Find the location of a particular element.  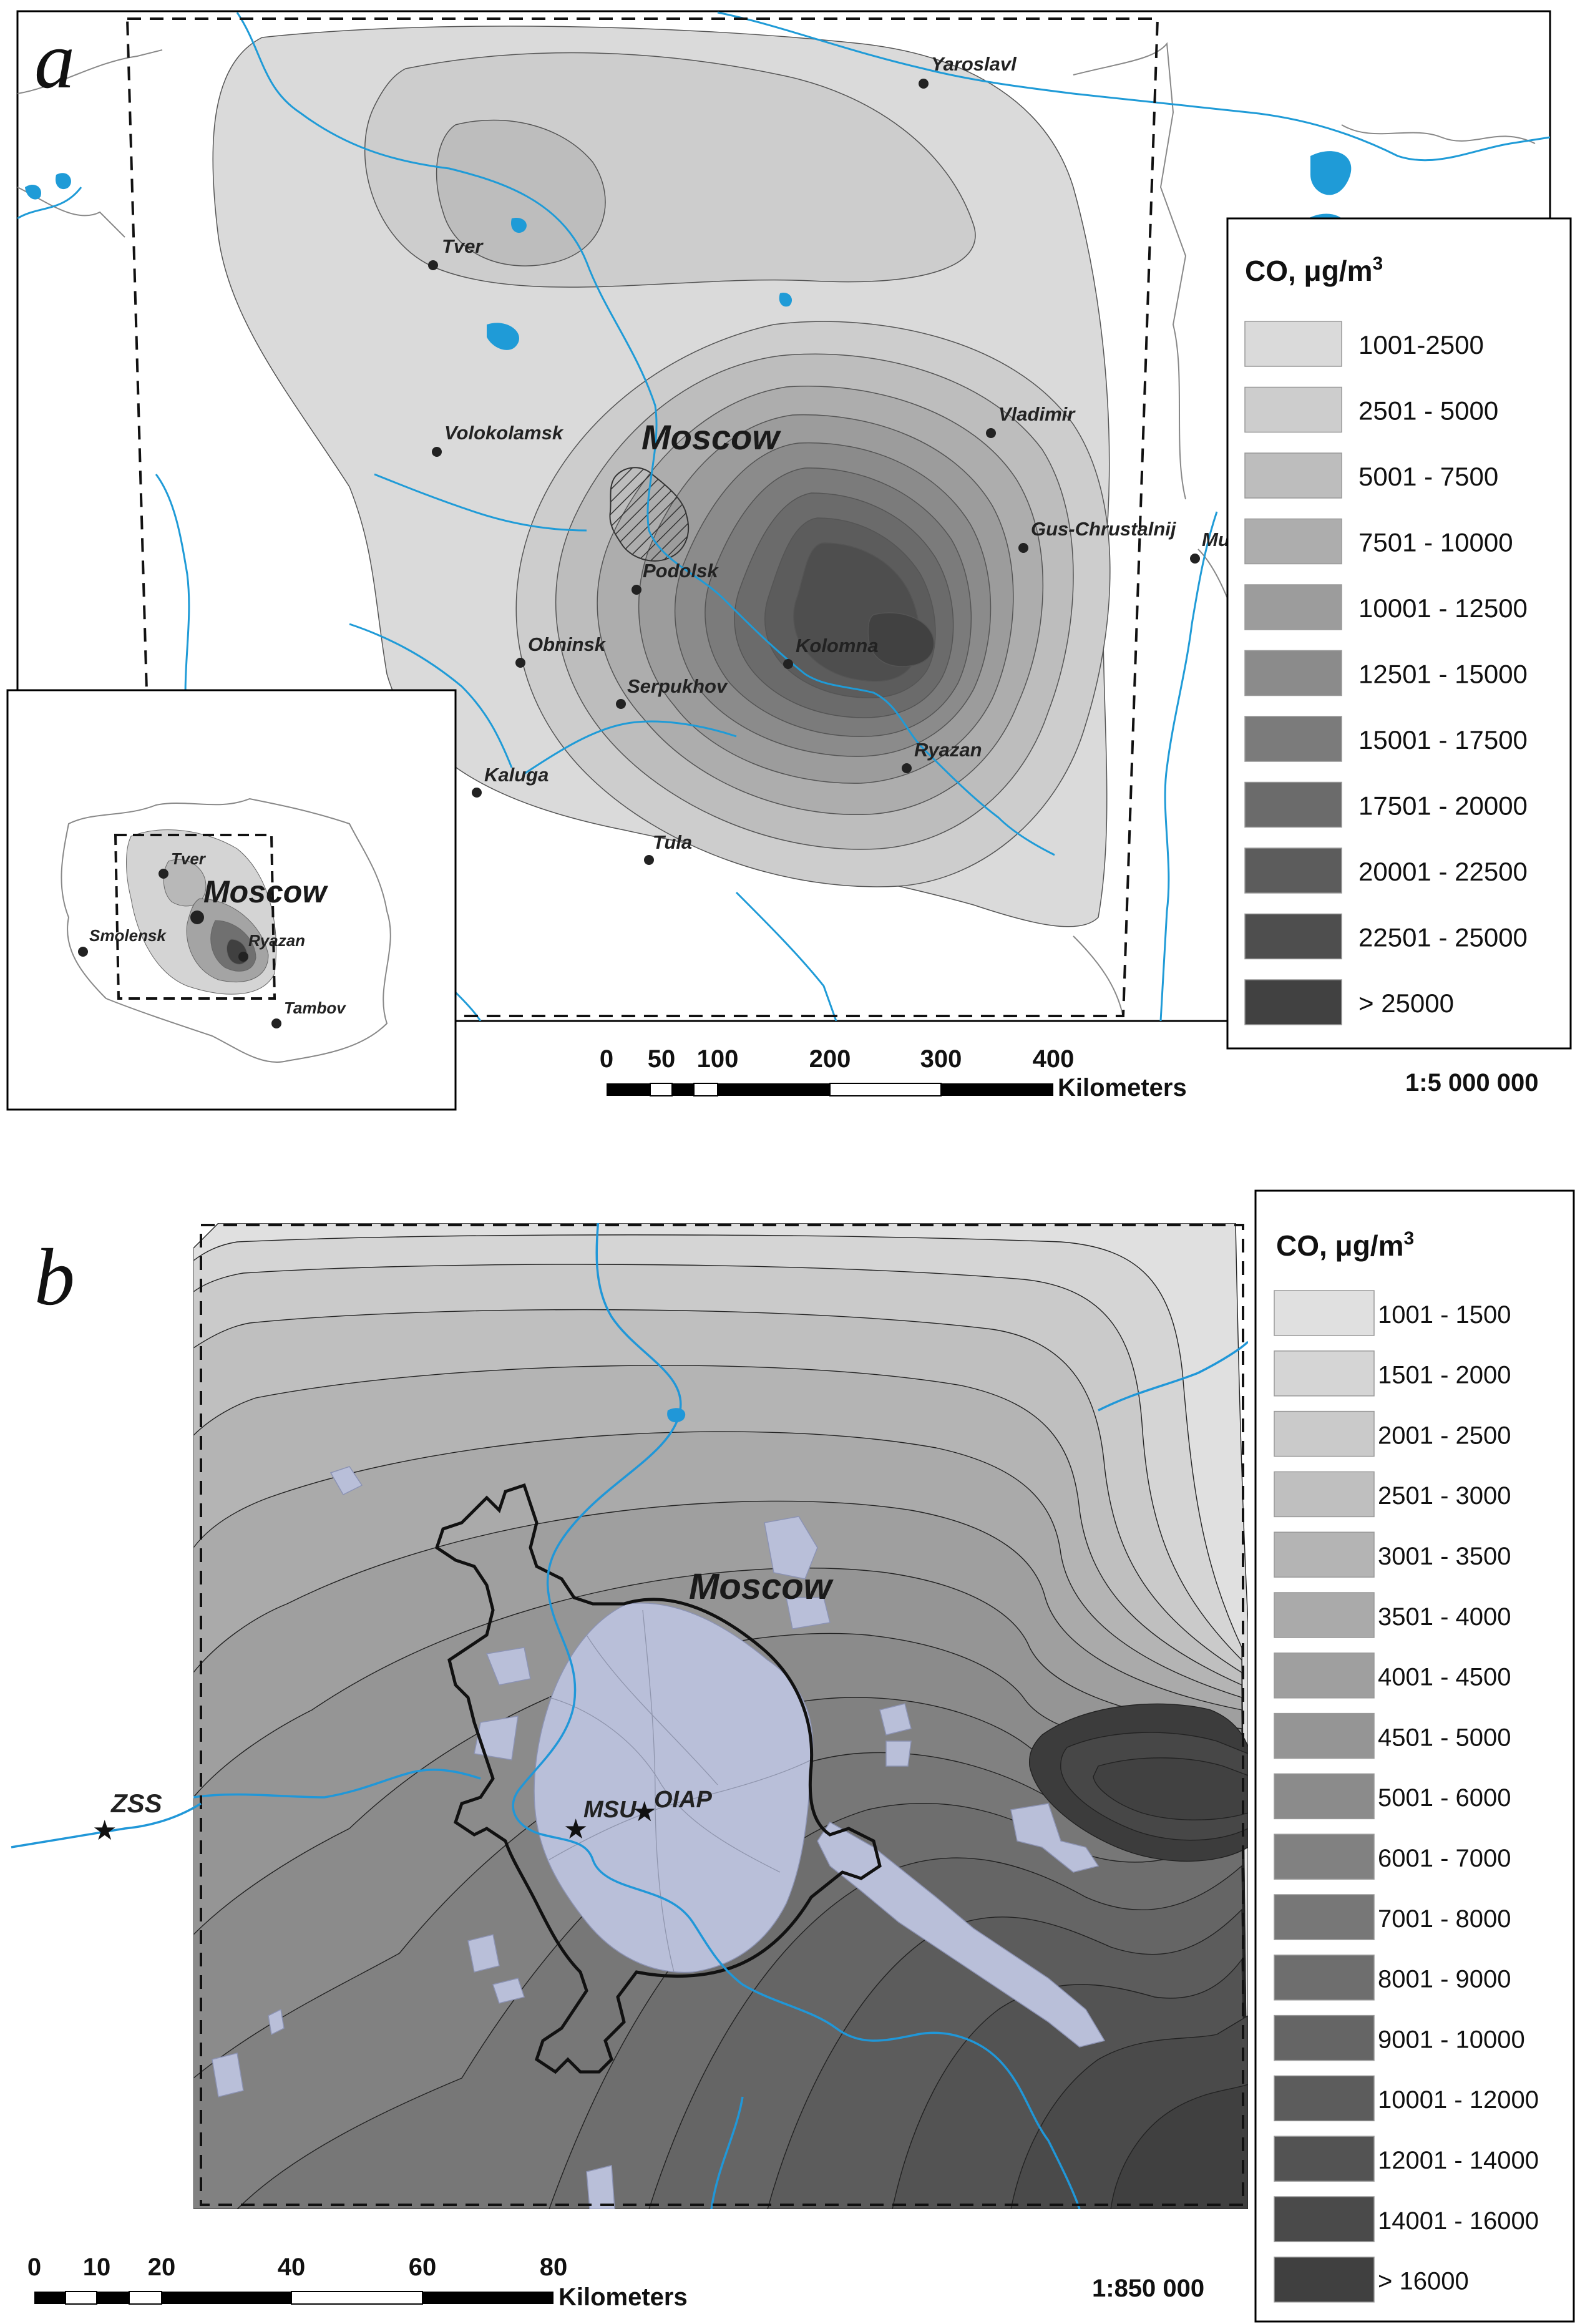

label-volokolamsk: Volokolamsk is located at coordinates (504, 433).